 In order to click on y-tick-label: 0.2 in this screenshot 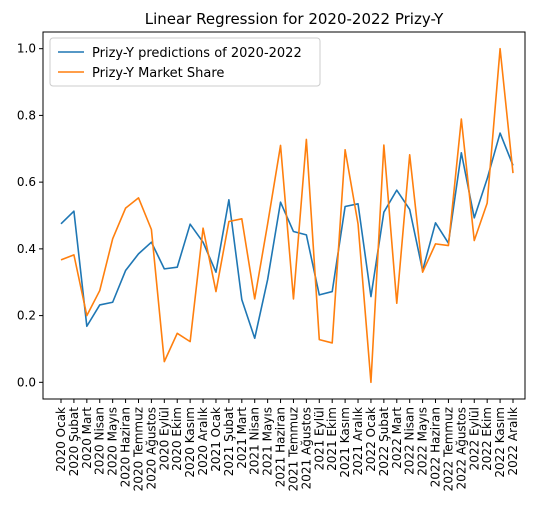, I will do `click(26, 316)`.